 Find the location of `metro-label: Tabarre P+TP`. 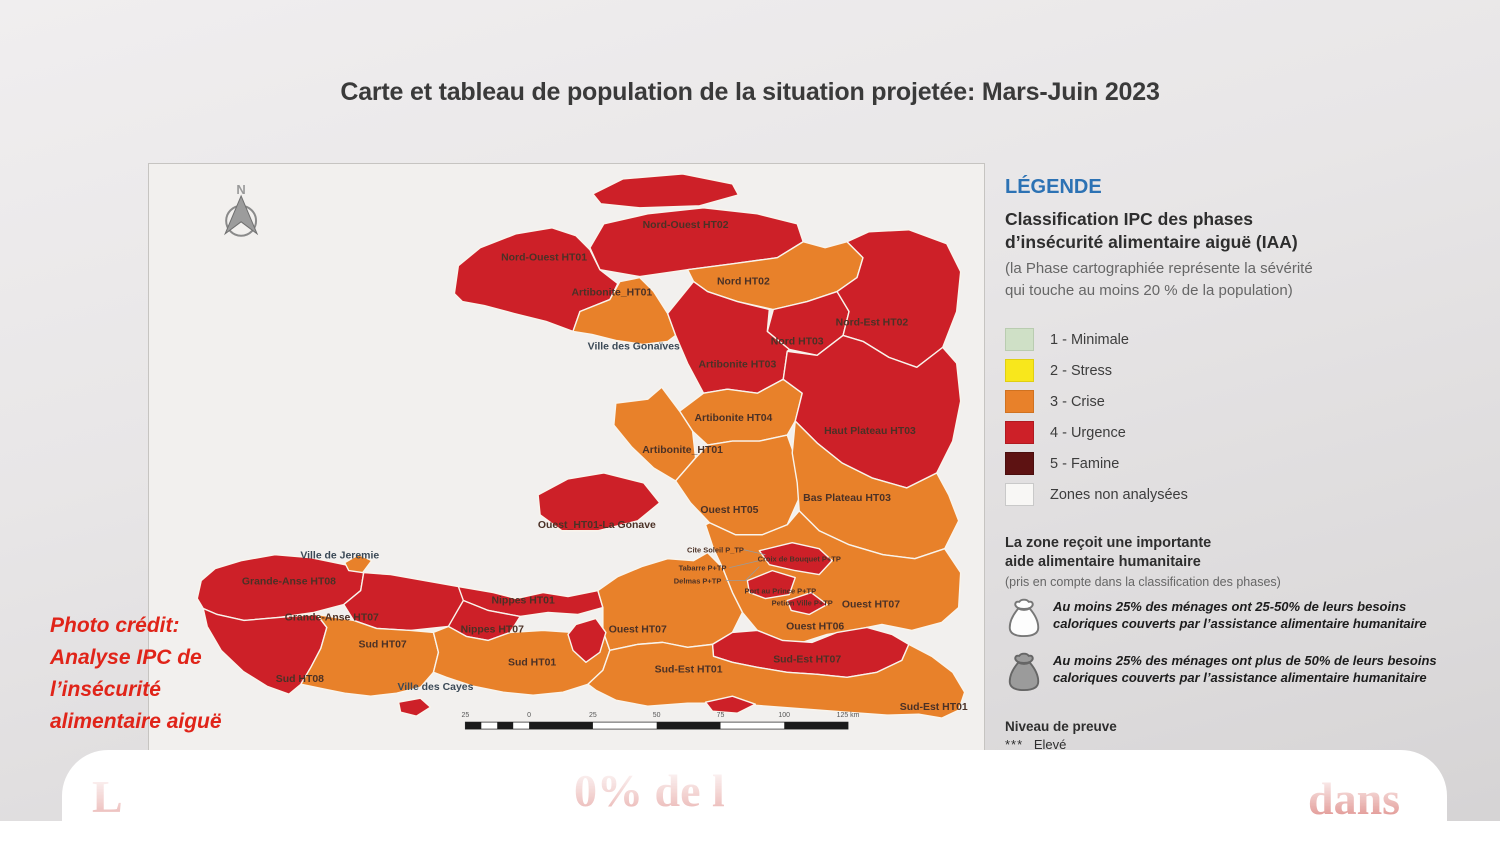

metro-label: Tabarre P+TP is located at coordinates (703, 568).